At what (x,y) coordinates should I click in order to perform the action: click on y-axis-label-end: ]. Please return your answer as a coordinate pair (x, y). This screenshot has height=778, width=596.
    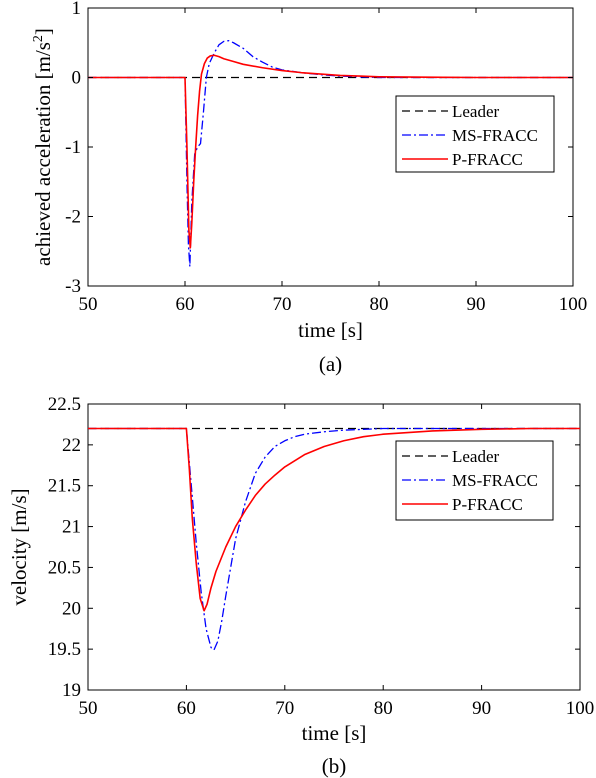
    Looking at the image, I should click on (43, 31).